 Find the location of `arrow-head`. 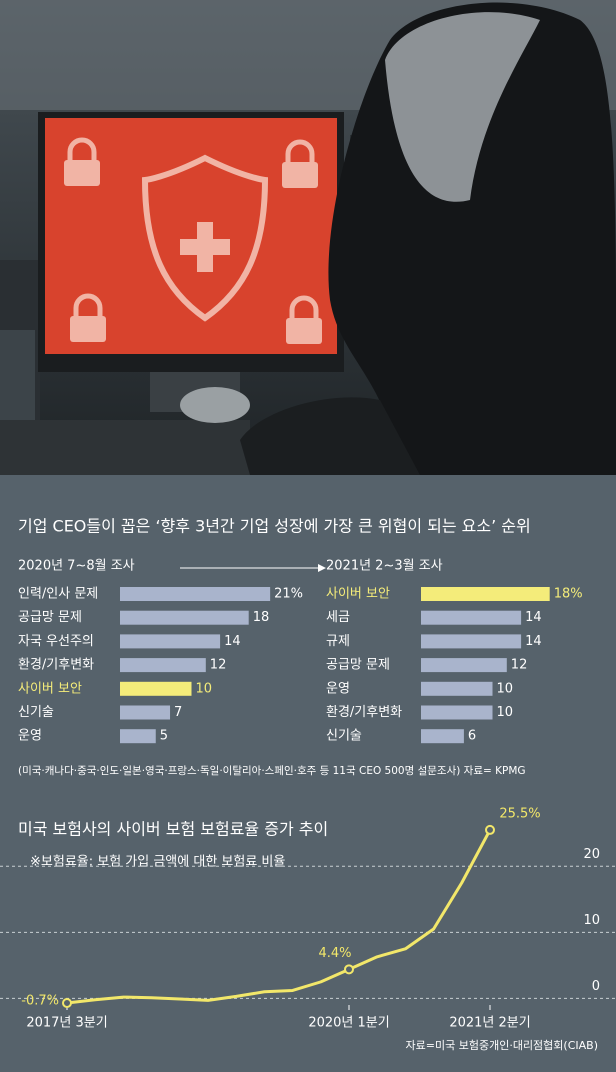

arrow-head is located at coordinates (322, 568).